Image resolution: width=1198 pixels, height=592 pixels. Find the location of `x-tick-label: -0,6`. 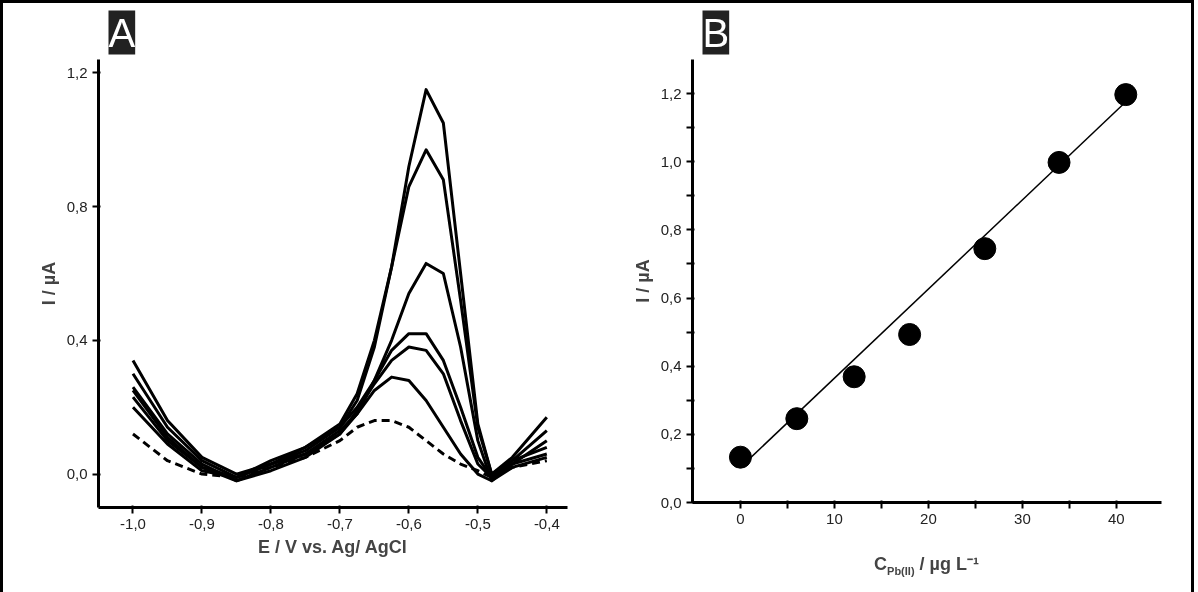

x-tick-label: -0,6 is located at coordinates (408, 523).